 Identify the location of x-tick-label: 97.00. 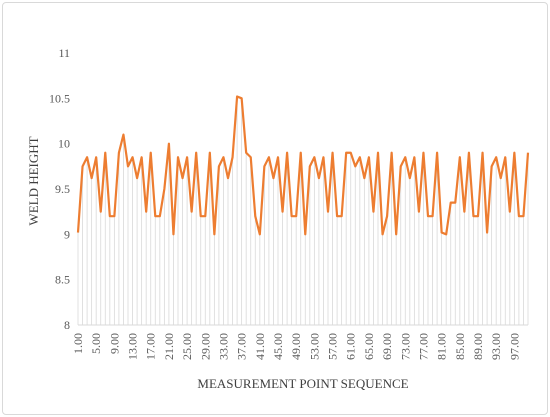
(514, 346).